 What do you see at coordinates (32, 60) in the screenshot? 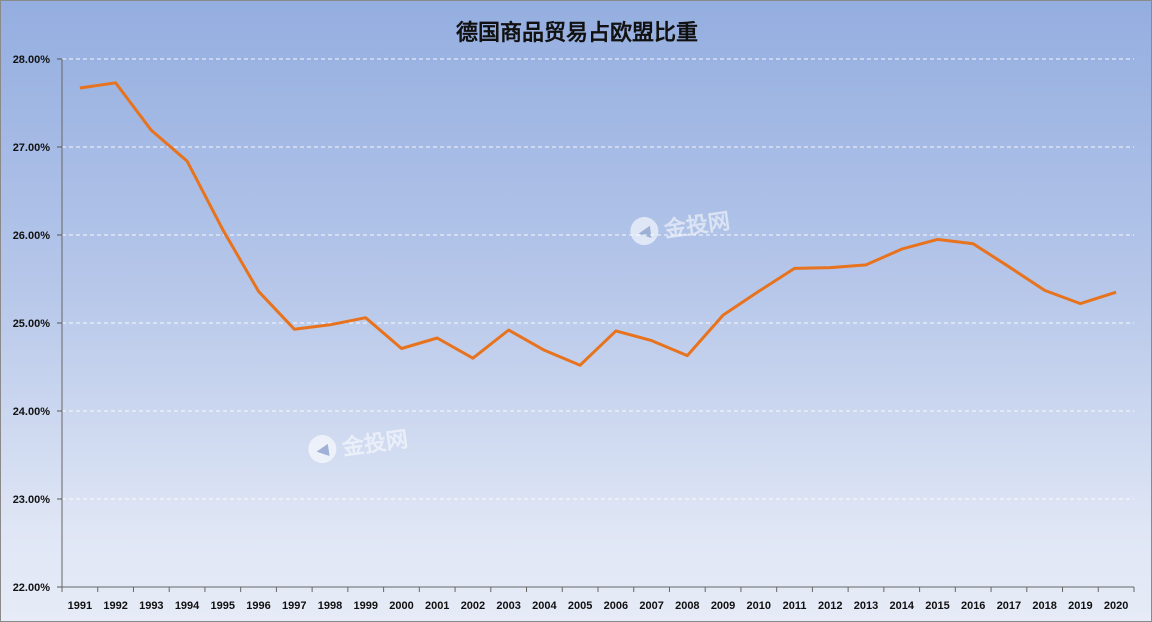
I see `y-tick-label: 28.00%` at bounding box center [32, 60].